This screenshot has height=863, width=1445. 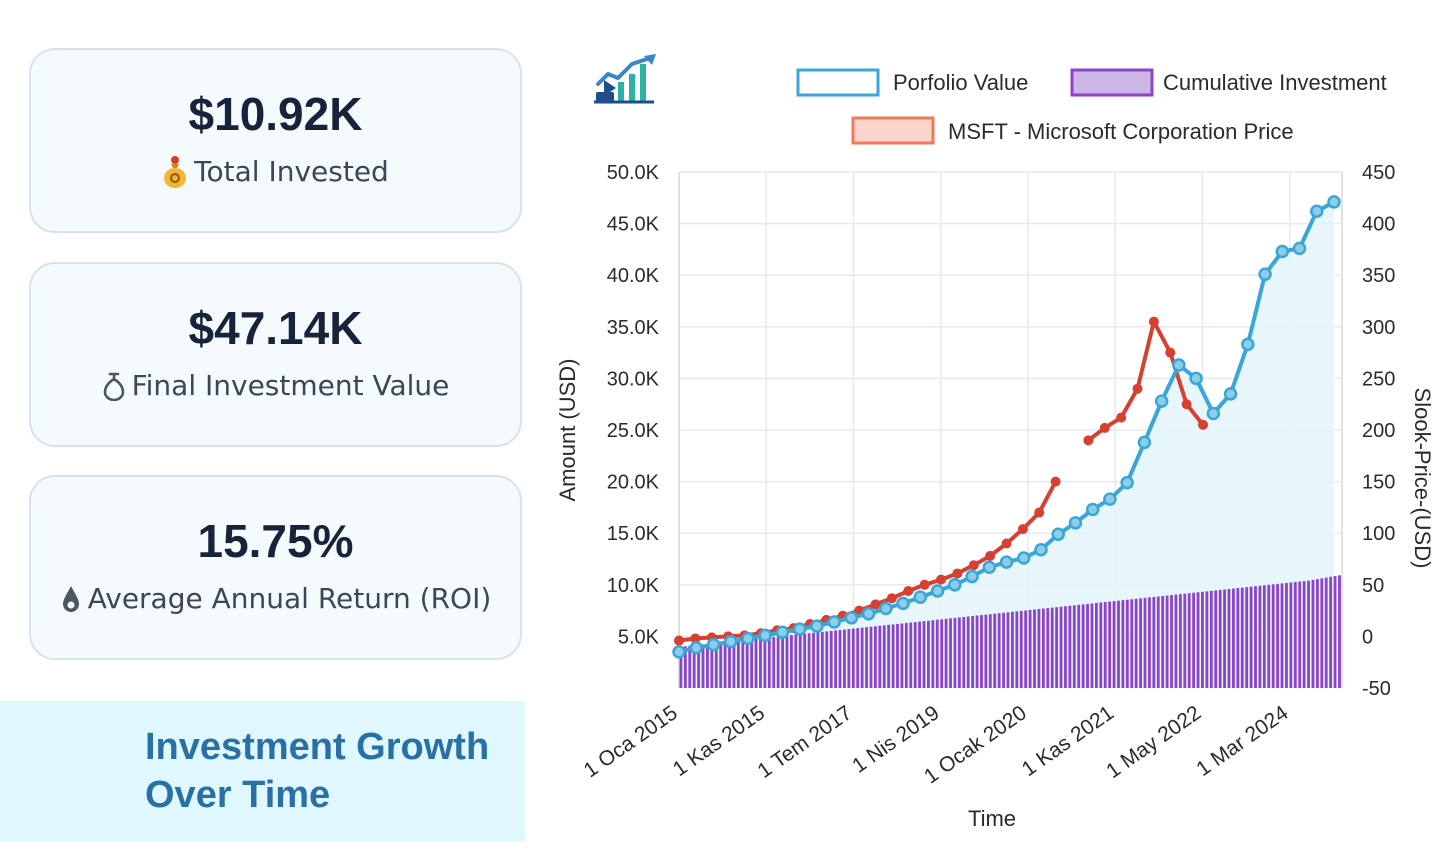 I want to click on y-axis-title: Amount (USD), so click(x=567, y=429).